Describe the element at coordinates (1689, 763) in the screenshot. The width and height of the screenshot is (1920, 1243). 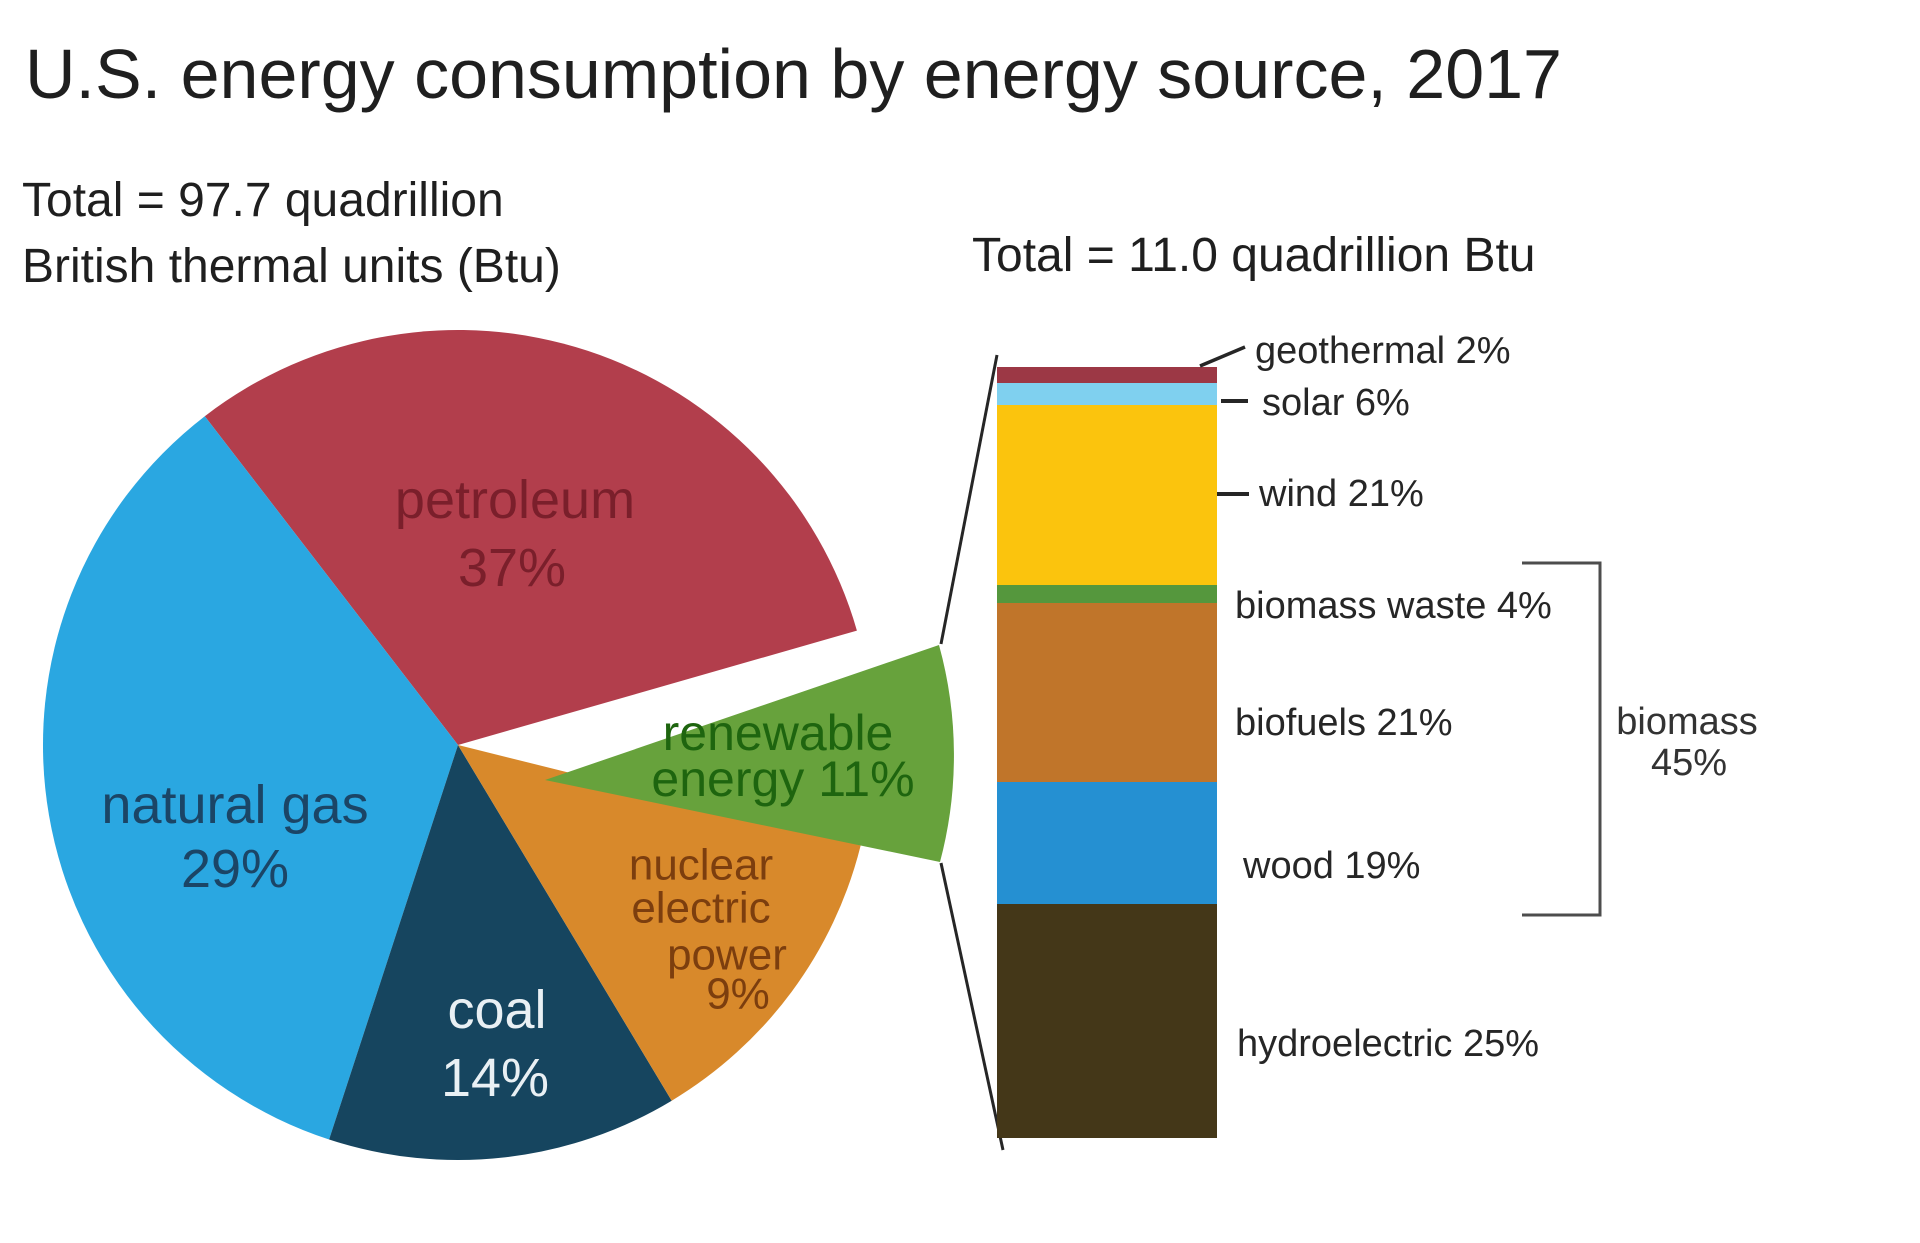
I see `biomass-group-label-line2: 45%` at that location.